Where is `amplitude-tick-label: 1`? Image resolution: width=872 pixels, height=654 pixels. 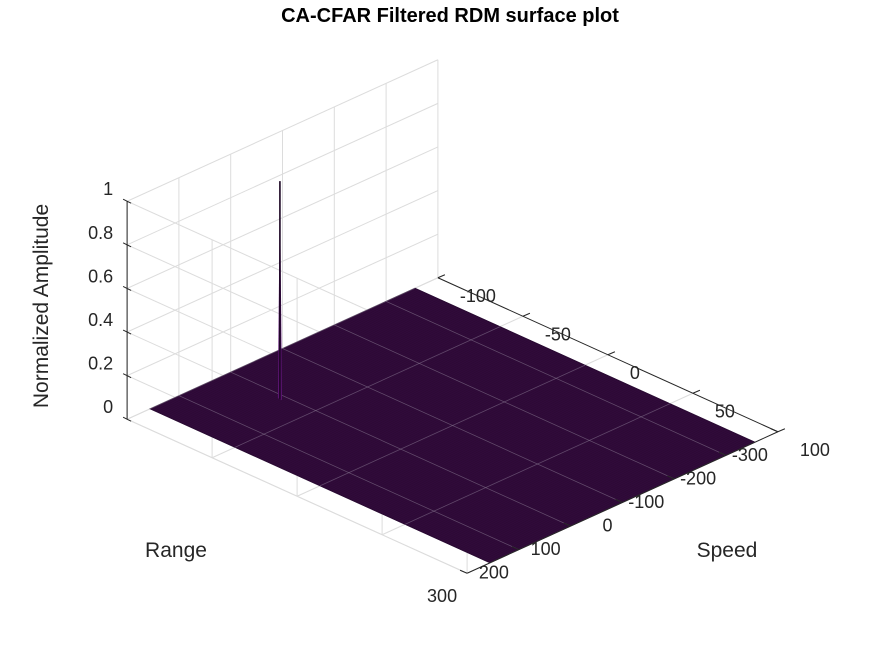 amplitude-tick-label: 1 is located at coordinates (108, 189).